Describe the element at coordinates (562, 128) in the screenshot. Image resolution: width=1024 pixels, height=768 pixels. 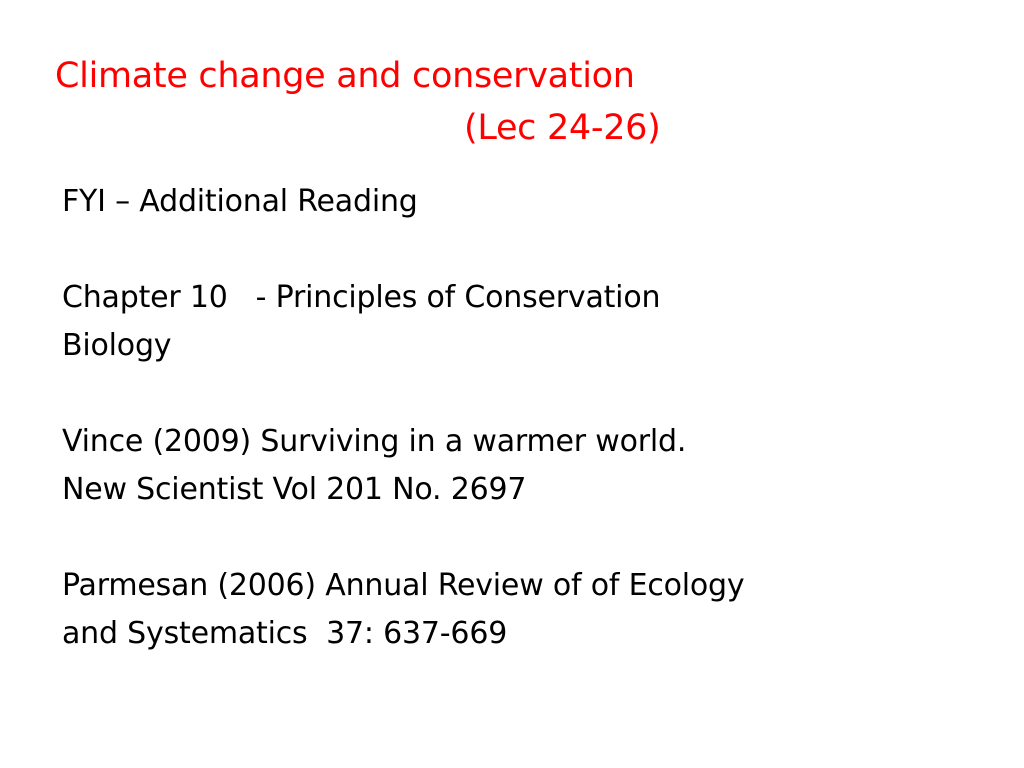
I see `slide-title-lecture-range: (Lec 24-26)` at that location.